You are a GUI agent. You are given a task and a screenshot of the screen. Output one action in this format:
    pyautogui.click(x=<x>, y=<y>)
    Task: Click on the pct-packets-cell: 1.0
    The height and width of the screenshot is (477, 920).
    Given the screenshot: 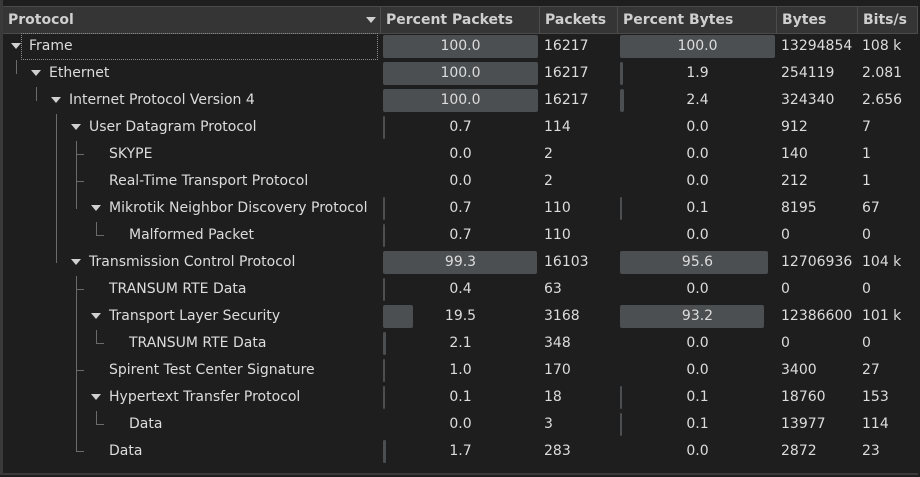 What is the action you would take?
    pyautogui.click(x=460, y=370)
    